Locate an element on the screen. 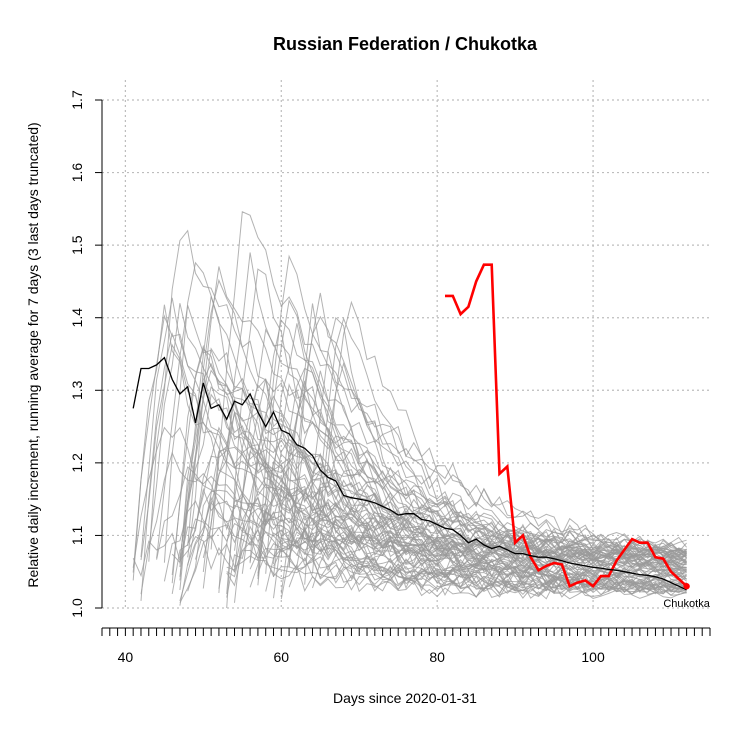 The image size is (750, 750). y-tick-label: 1.3 is located at coordinates (77, 390).